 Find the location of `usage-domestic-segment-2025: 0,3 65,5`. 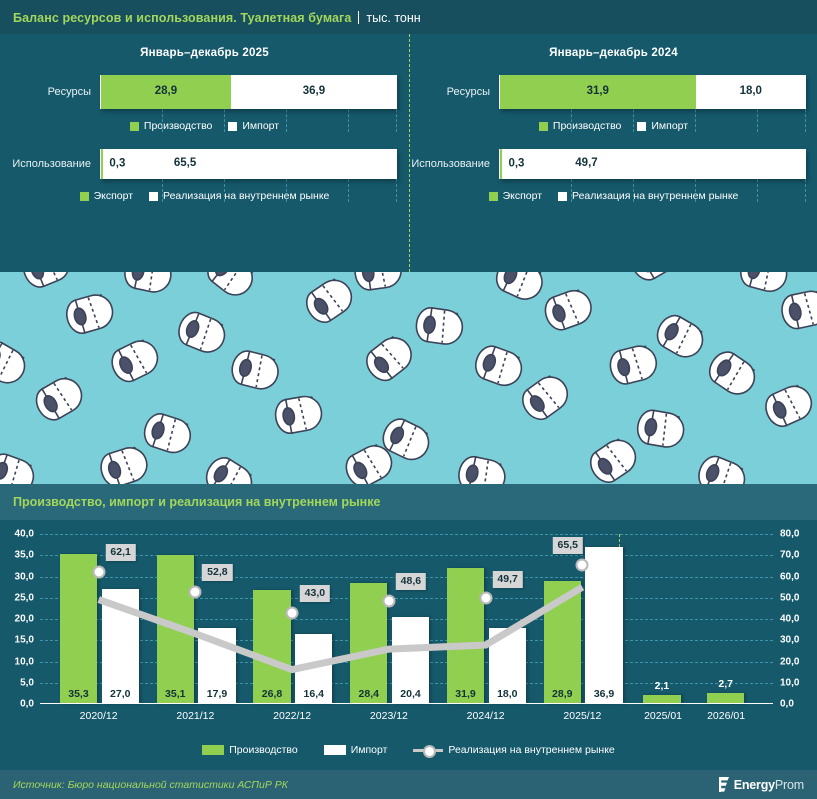

usage-domestic-segment-2025: 0,3 65,5 is located at coordinates (250, 164).